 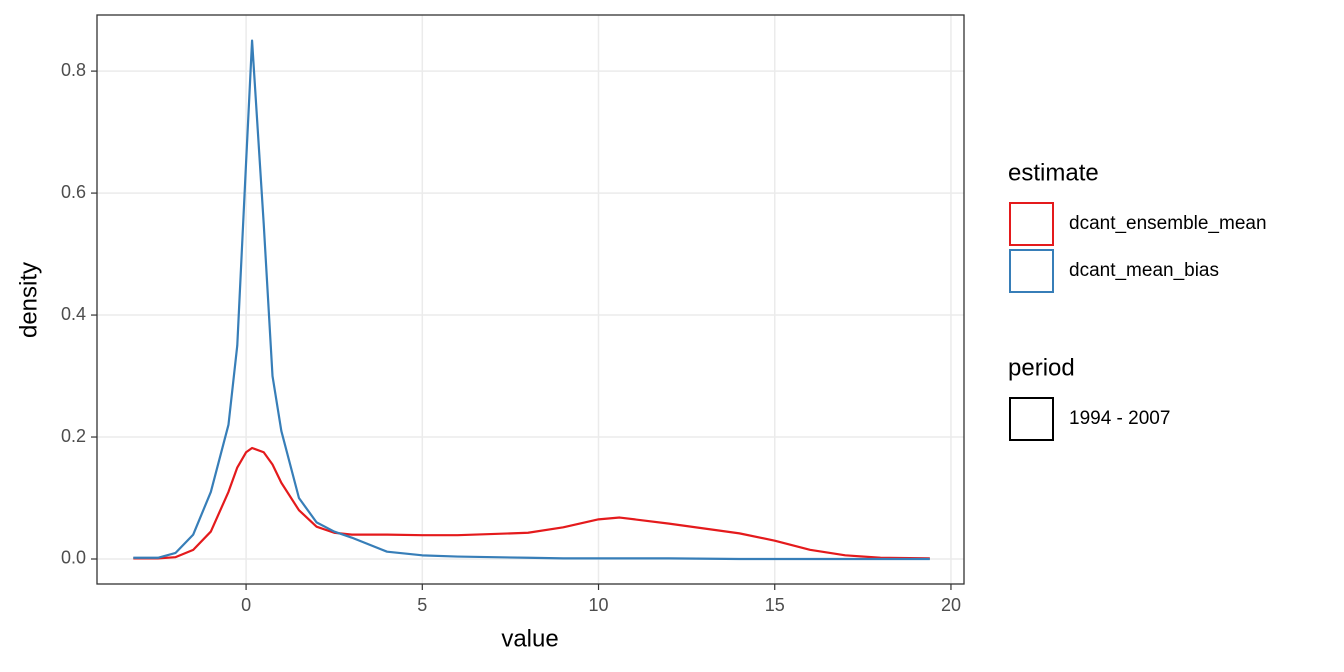 I want to click on legend-title: estimate, so click(x=1053, y=172).